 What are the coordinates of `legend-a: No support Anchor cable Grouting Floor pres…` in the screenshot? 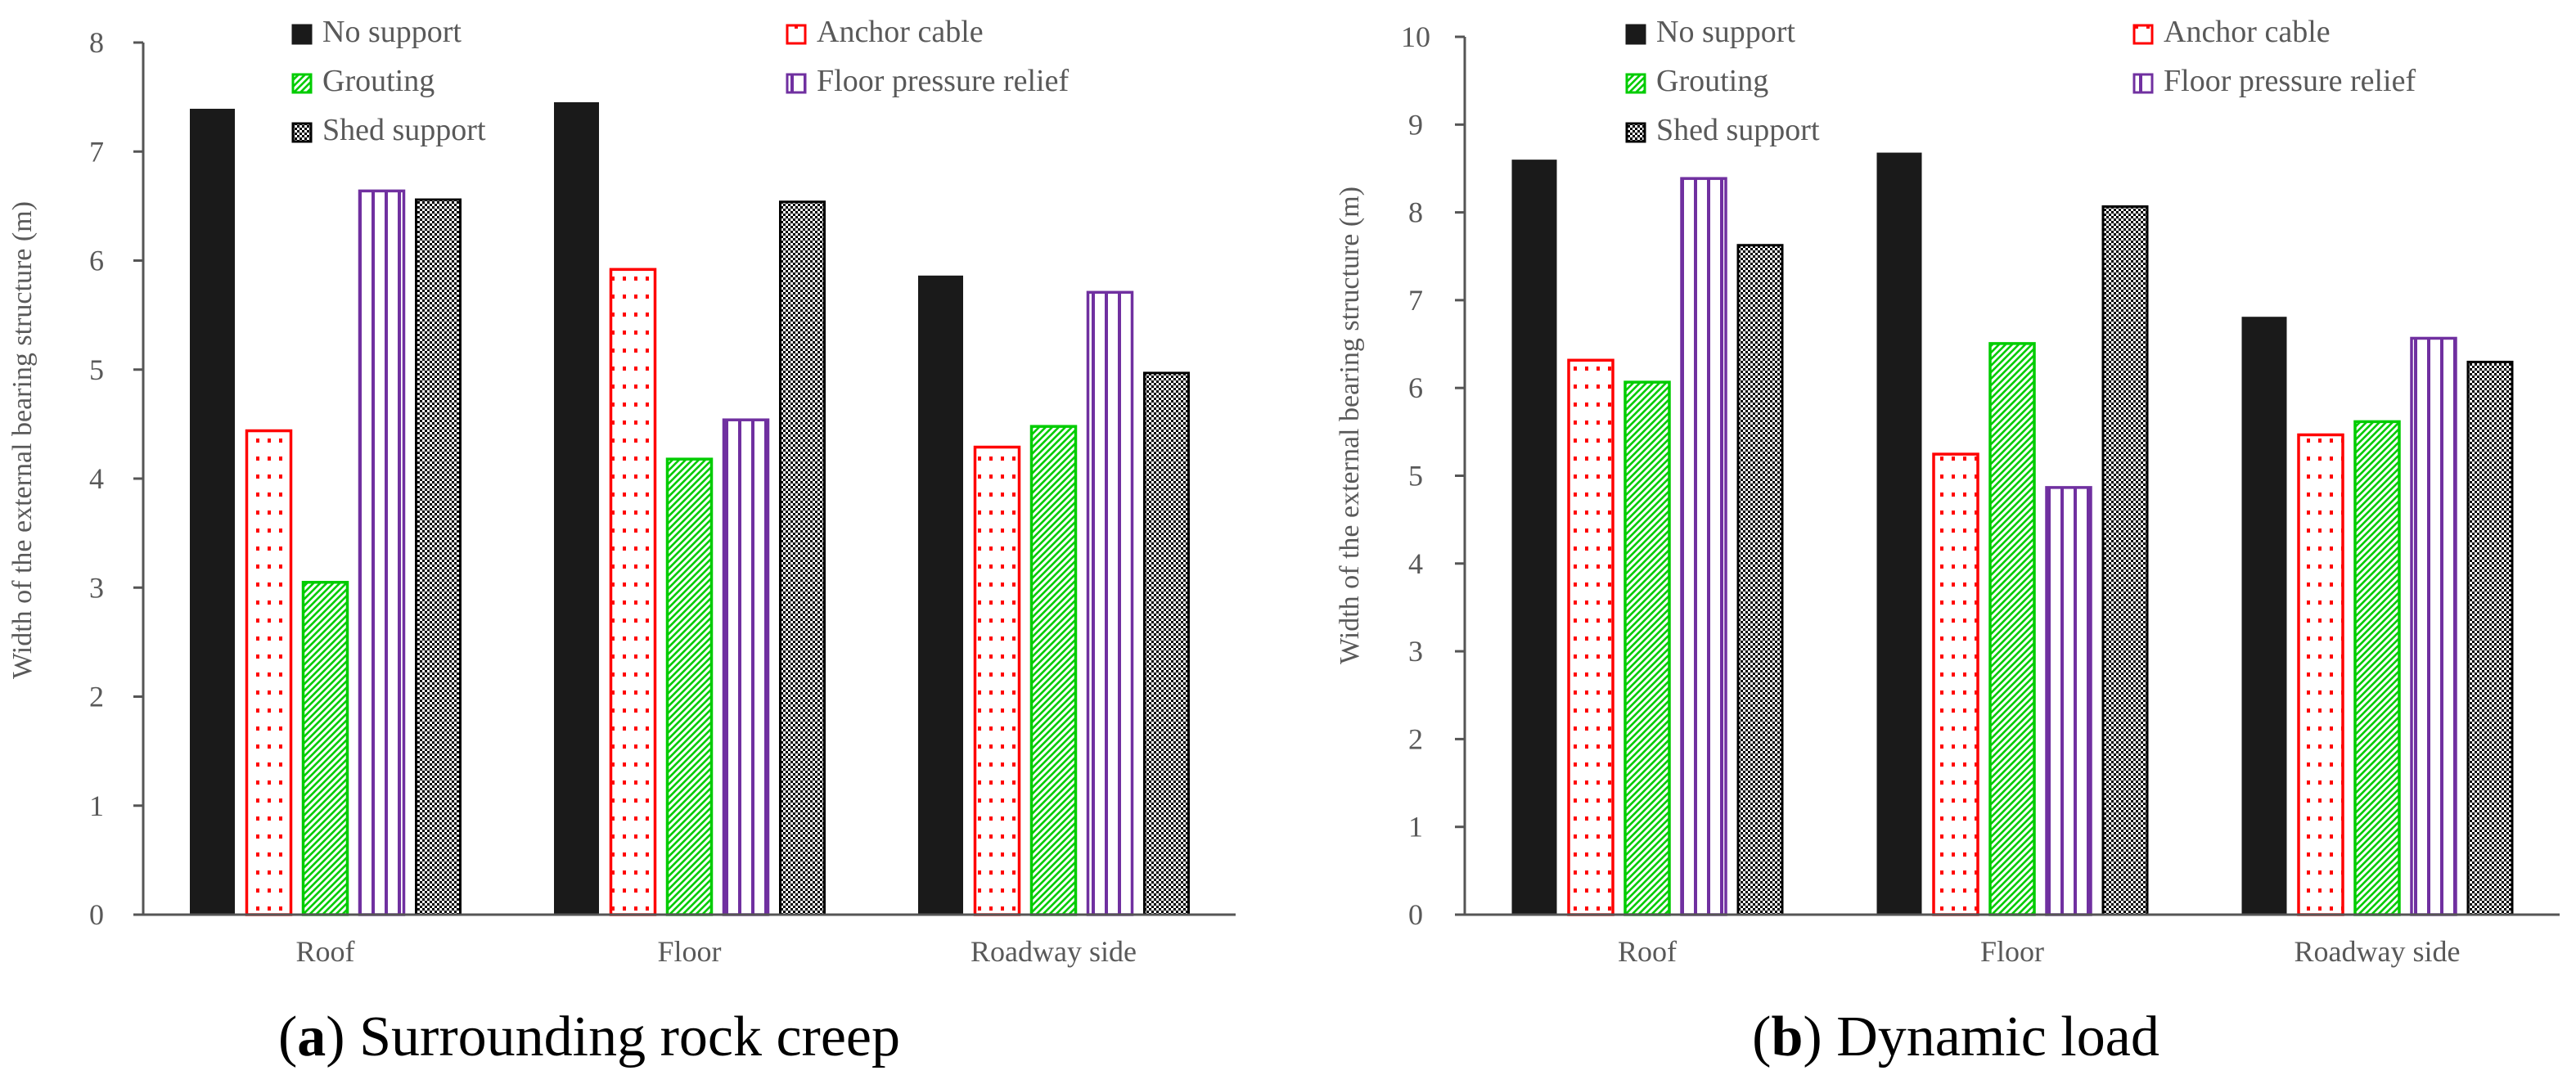 It's located at (680, 81).